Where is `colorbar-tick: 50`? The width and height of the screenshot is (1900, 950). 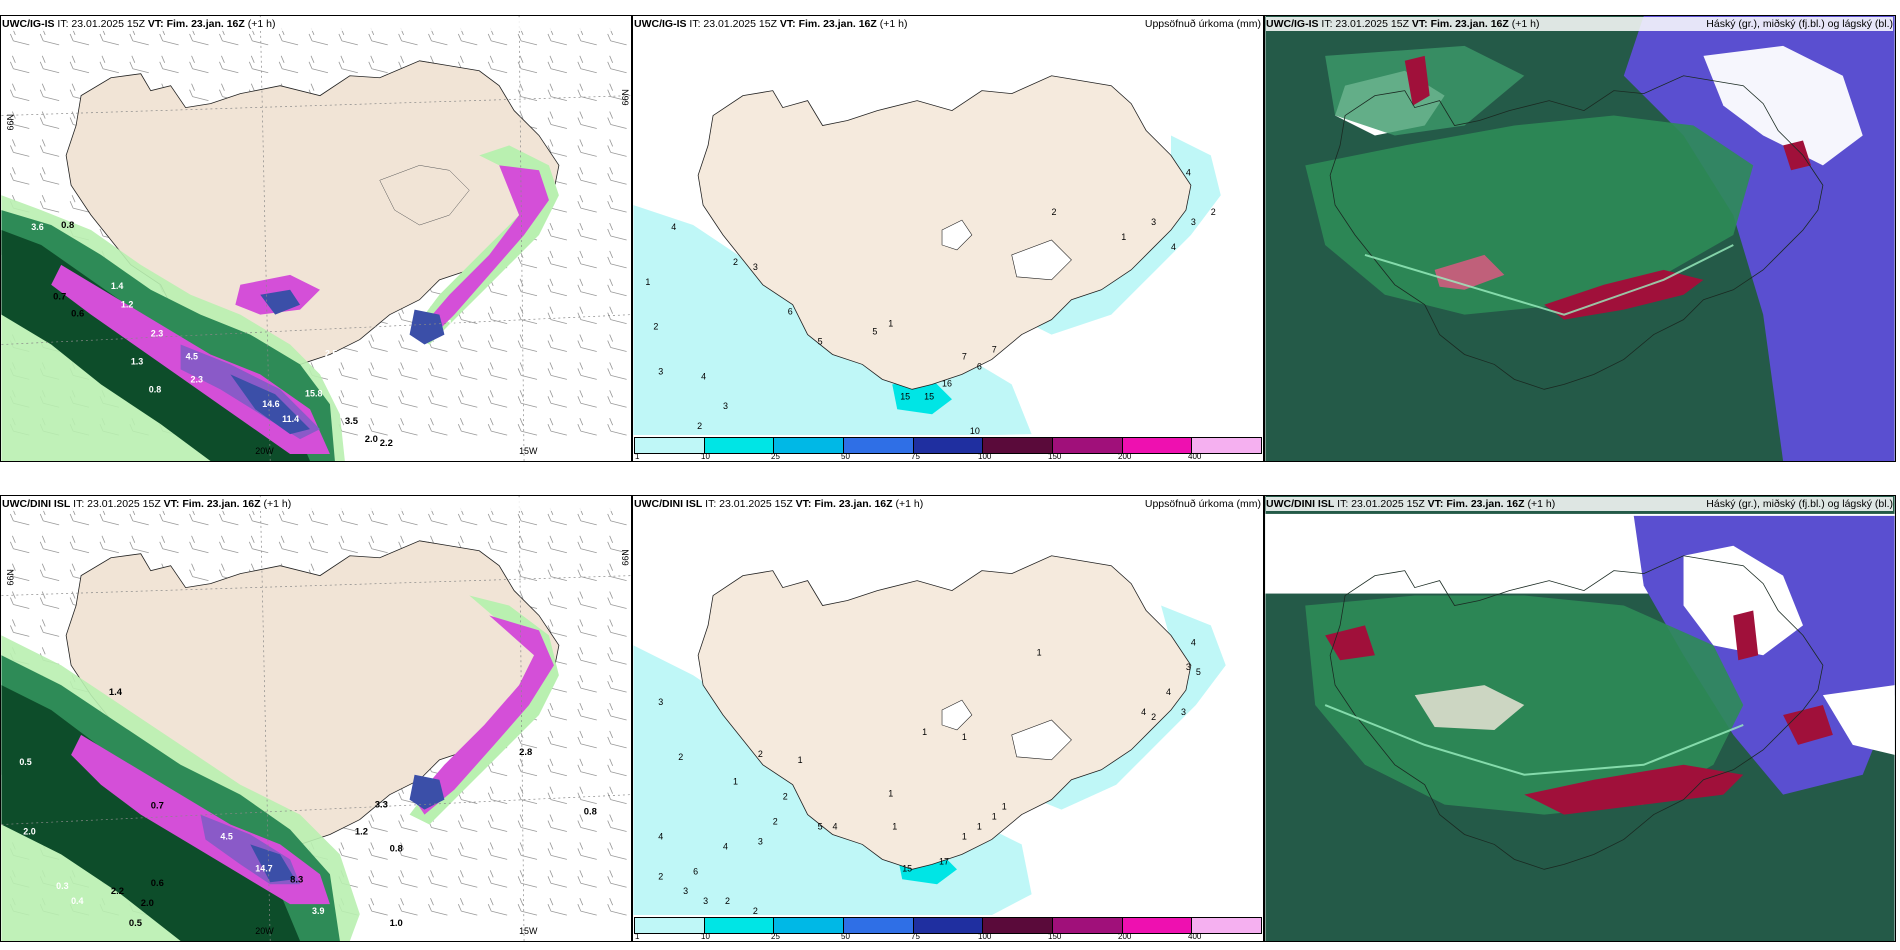 colorbar-tick: 50 is located at coordinates (845, 936).